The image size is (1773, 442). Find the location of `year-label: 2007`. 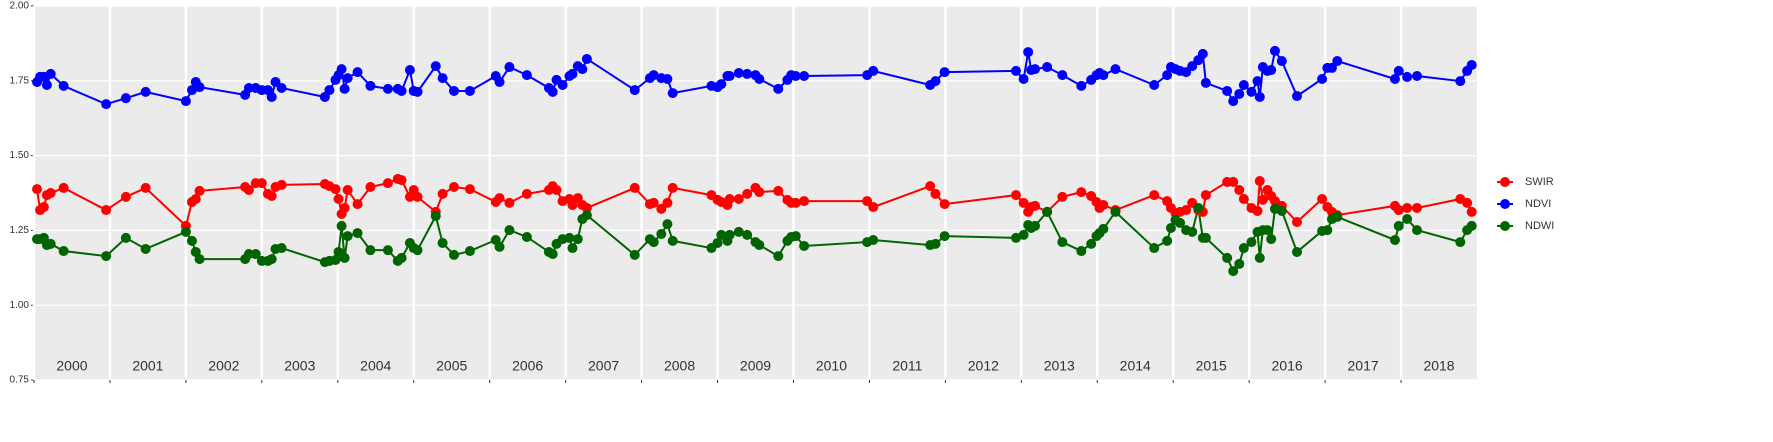

year-label: 2007 is located at coordinates (603, 366).